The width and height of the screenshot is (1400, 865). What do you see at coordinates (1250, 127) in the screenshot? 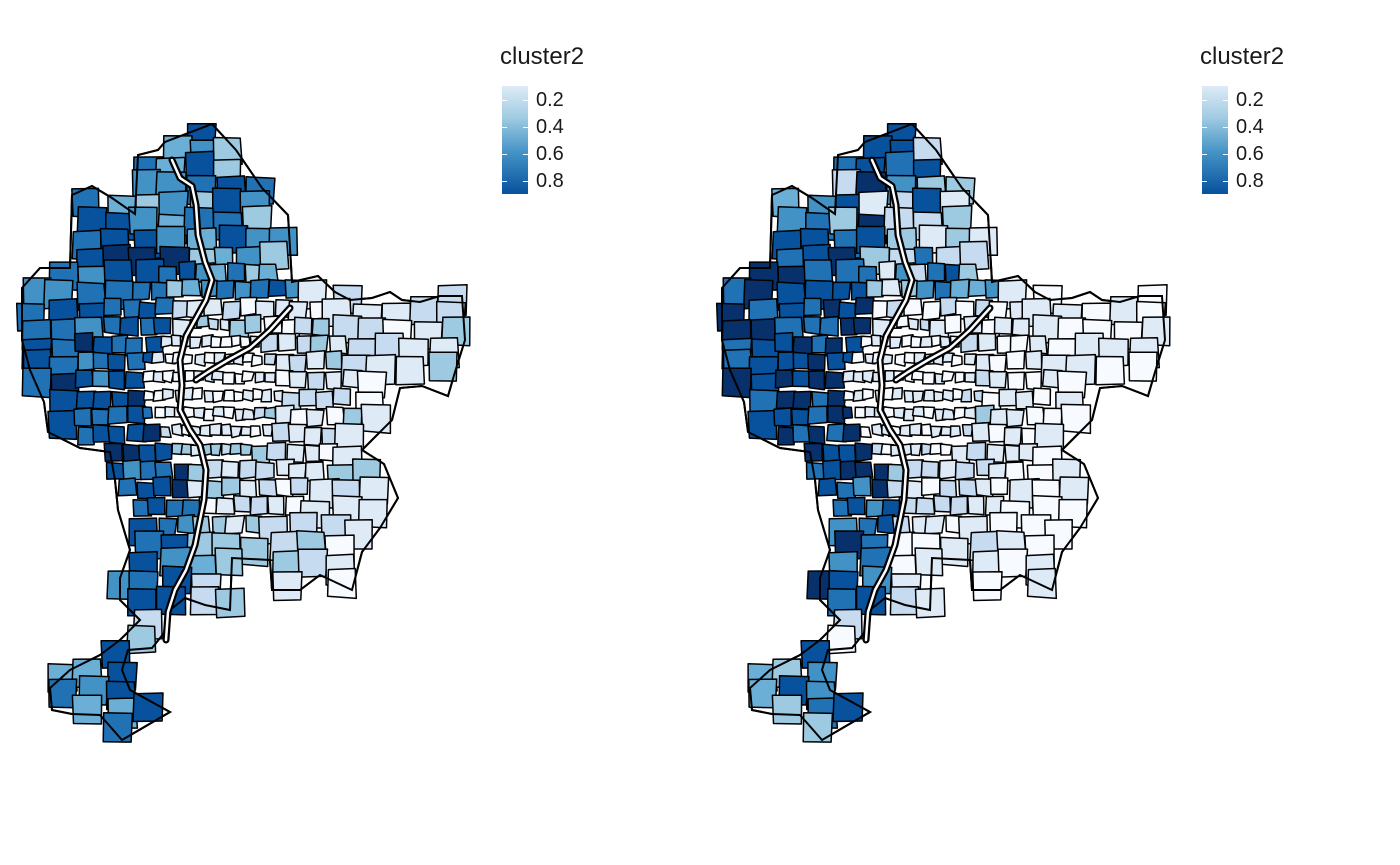
I see `legend-tick-label: 0.4` at bounding box center [1250, 127].